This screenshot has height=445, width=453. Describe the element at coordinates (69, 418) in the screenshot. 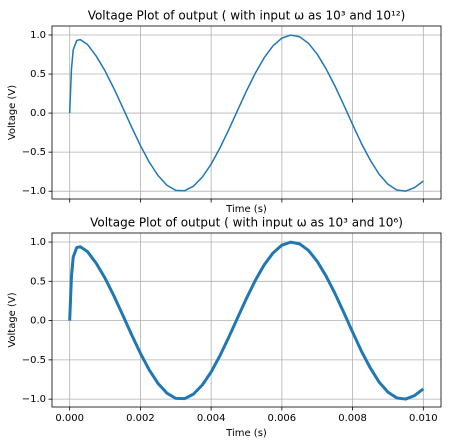

I see `x-tick-label: 0.000` at that location.